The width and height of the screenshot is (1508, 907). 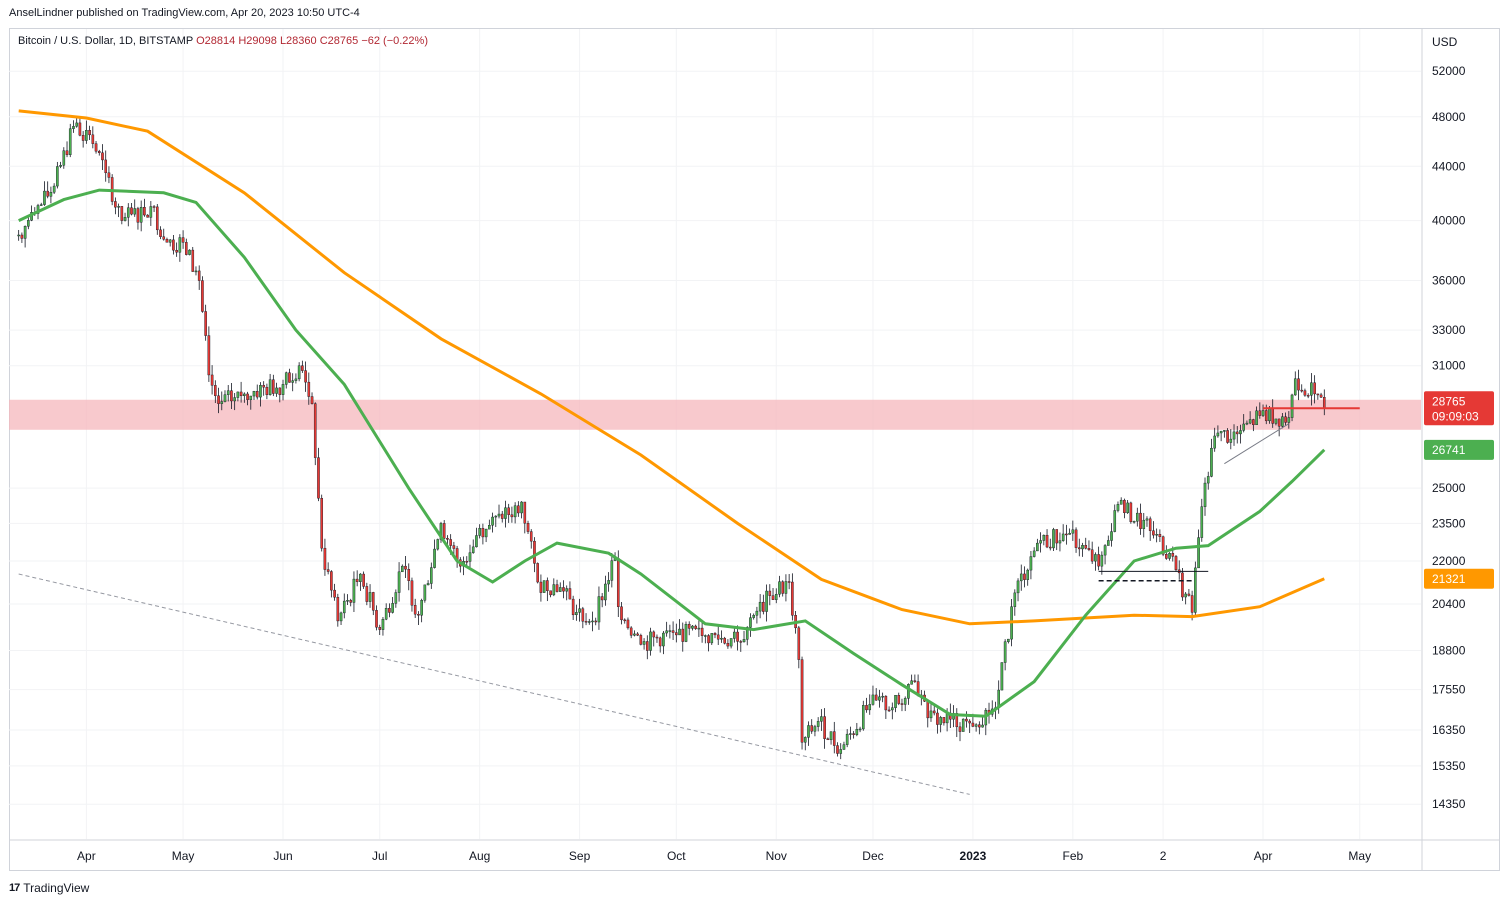 What do you see at coordinates (1449, 523) in the screenshot?
I see `y-tick-label: 23500` at bounding box center [1449, 523].